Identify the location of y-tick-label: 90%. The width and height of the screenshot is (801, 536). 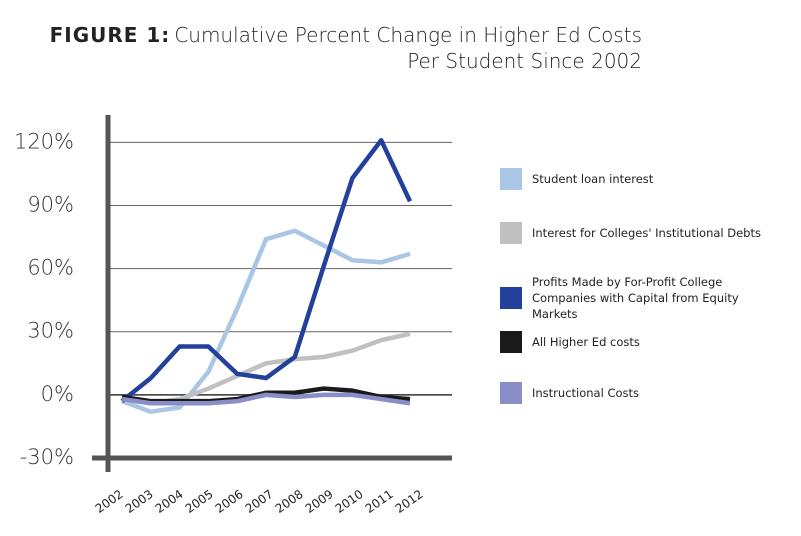
(50, 204).